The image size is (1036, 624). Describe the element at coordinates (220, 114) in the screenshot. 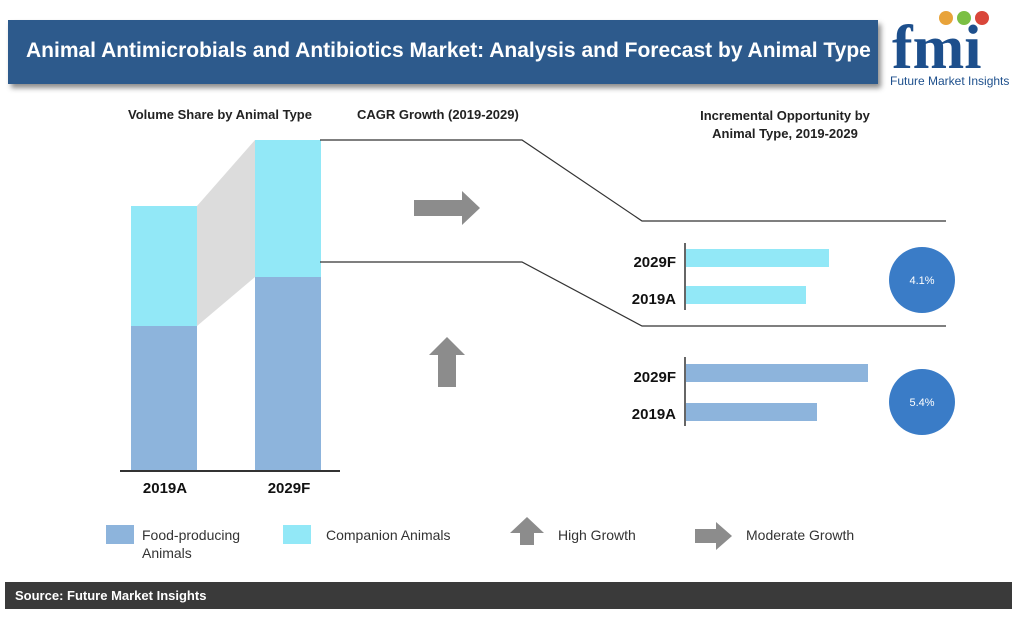

I see `heading-volume-share: Volume Share by Animal Type` at that location.